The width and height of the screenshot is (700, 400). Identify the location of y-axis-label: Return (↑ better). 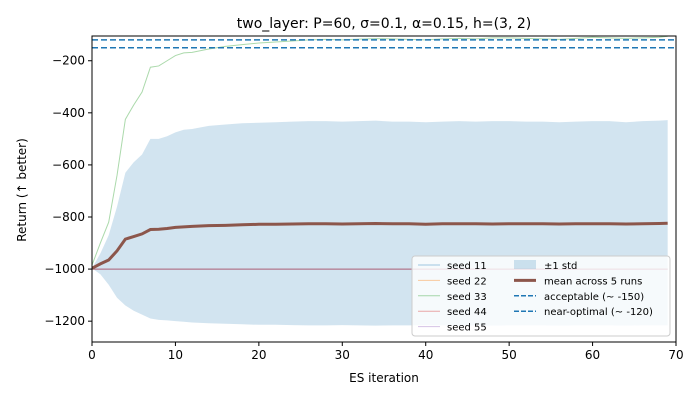
(22, 190).